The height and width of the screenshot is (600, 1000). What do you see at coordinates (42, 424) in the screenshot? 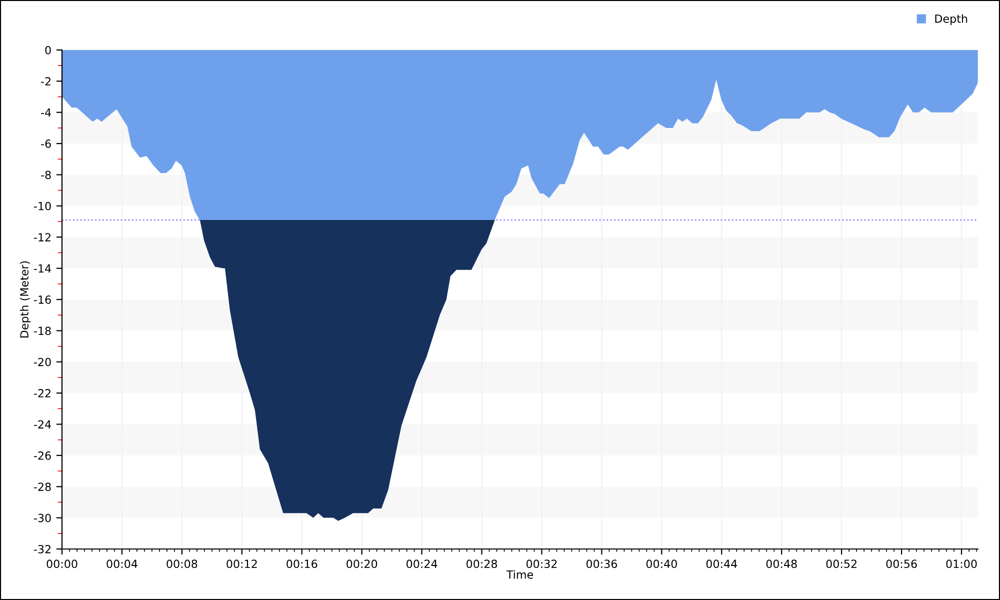
I see `y-tick-label: -24` at bounding box center [42, 424].